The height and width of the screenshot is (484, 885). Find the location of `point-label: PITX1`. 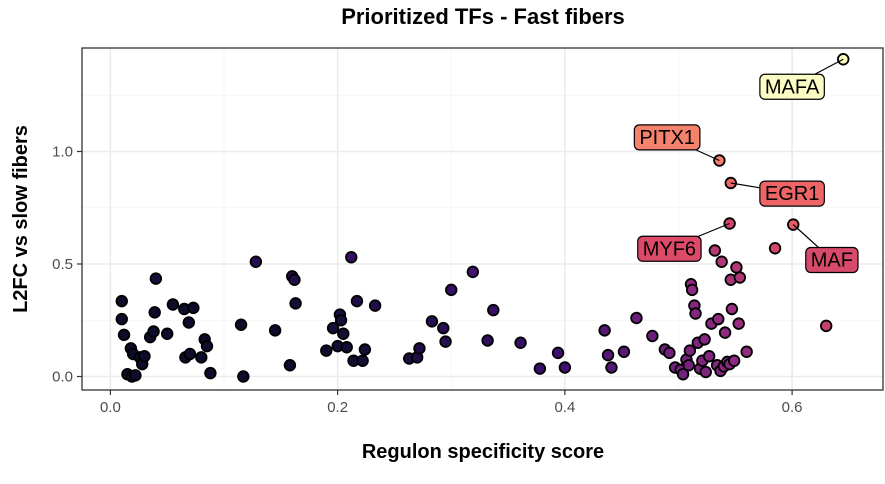

point-label: PITX1 is located at coordinates (667, 137).